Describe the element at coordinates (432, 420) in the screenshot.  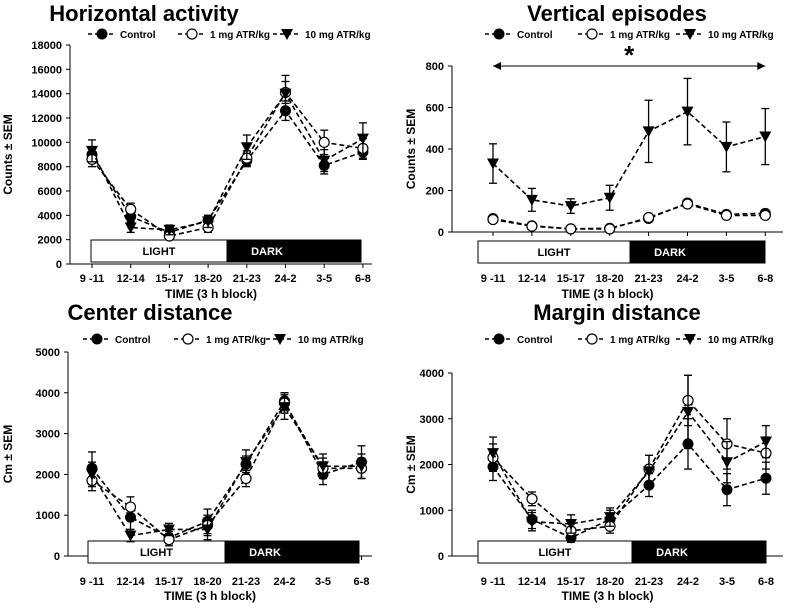
I see `y-tick-label: 3000` at that location.